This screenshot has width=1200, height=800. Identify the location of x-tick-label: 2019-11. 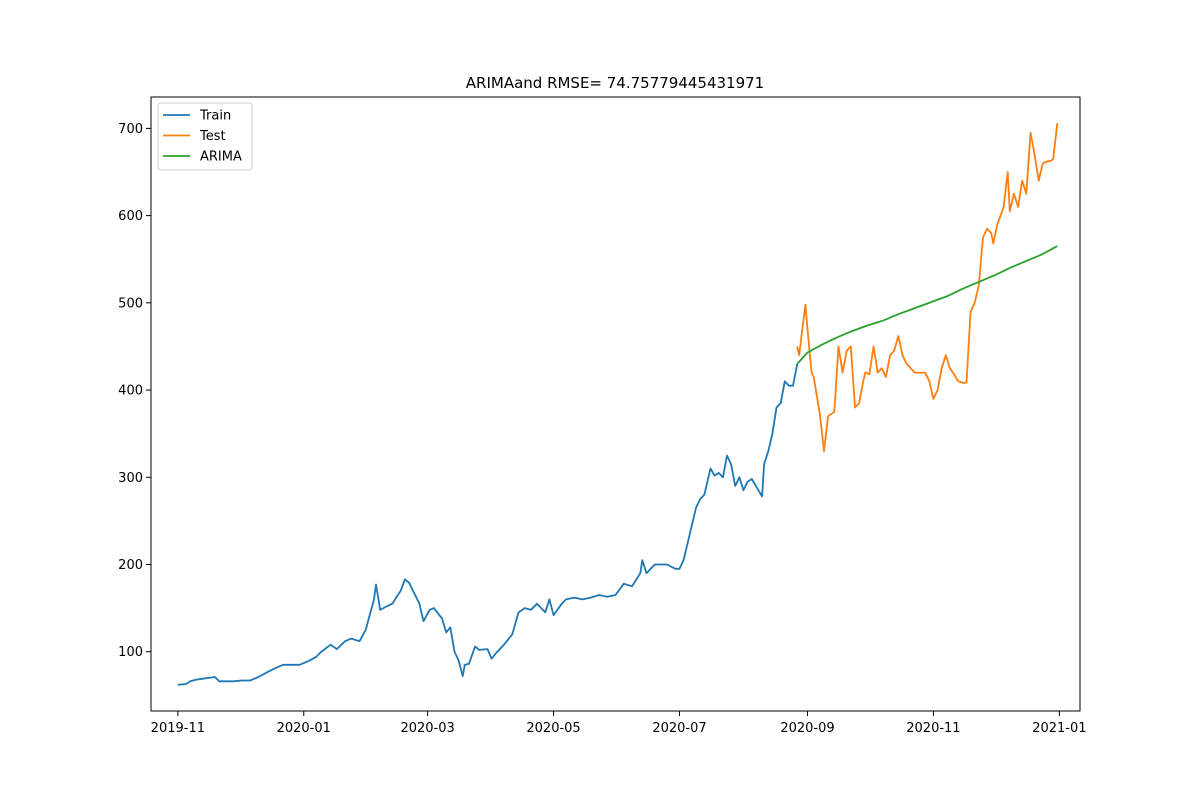
(178, 728).